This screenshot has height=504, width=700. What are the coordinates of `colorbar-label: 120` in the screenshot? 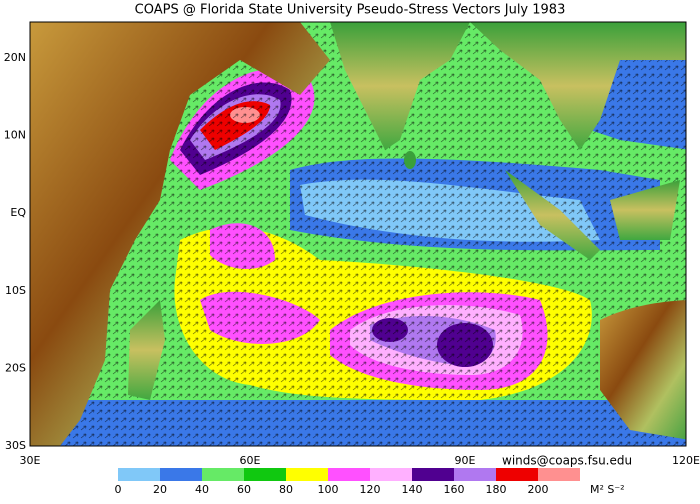 It's located at (370, 489).